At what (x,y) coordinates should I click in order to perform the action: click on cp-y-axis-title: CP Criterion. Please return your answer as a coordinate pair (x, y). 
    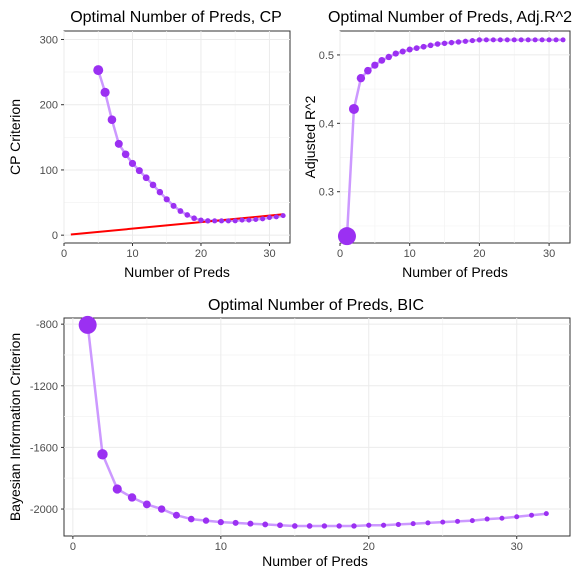
    Looking at the image, I should click on (15, 137).